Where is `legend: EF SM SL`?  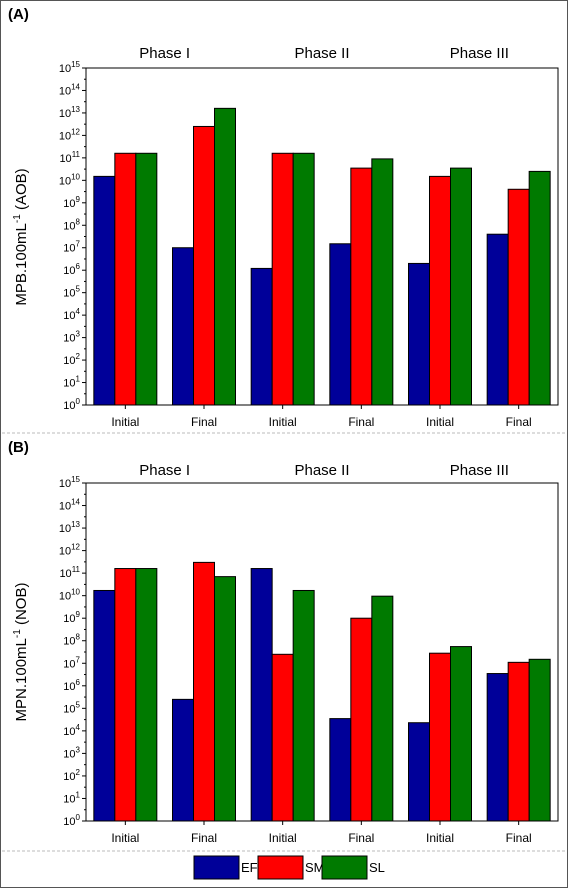
legend: EF SM SL is located at coordinates (289, 867).